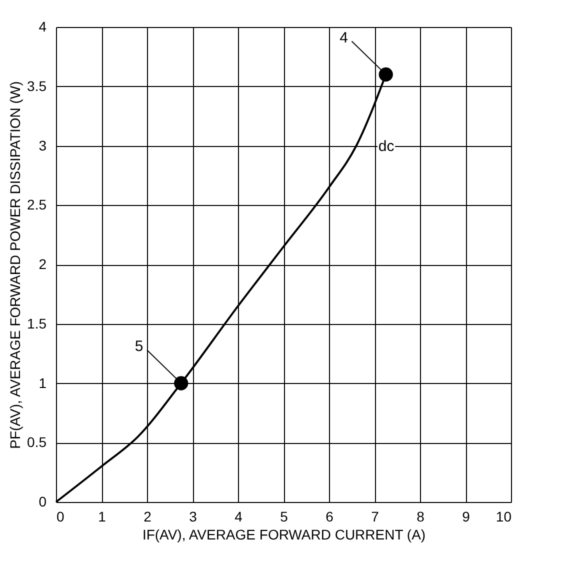 Image resolution: width=584 pixels, height=579 pixels. Describe the element at coordinates (15, 265) in the screenshot. I see `y-axis-title: PF(AV), AVERAGE FORWARD POWER DISSIPATION (W)` at that location.